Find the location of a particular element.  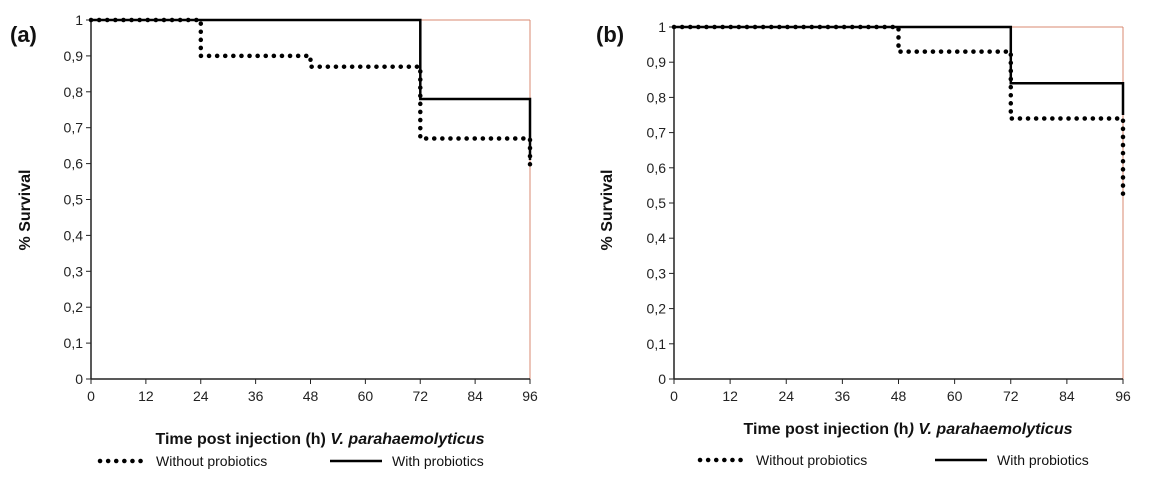

x-axis-title-italic: ) V. parahaemolyticus is located at coordinates (990, 429).